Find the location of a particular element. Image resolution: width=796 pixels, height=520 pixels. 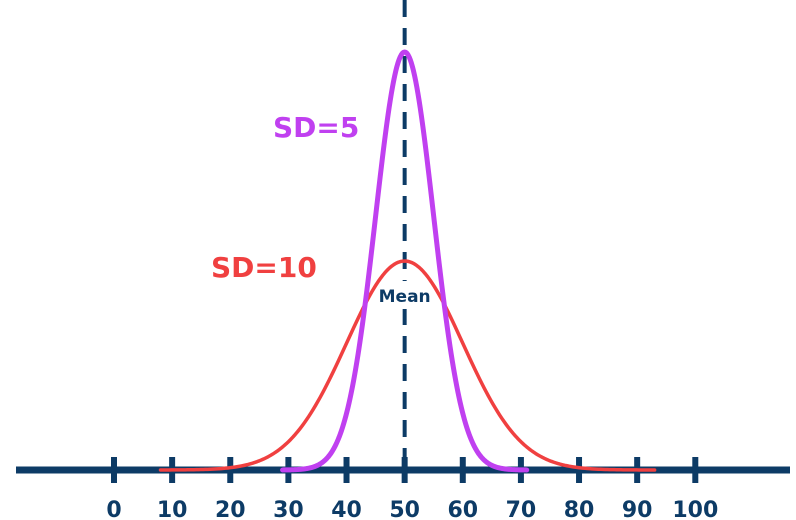

mean-label-background is located at coordinates (404, 295).